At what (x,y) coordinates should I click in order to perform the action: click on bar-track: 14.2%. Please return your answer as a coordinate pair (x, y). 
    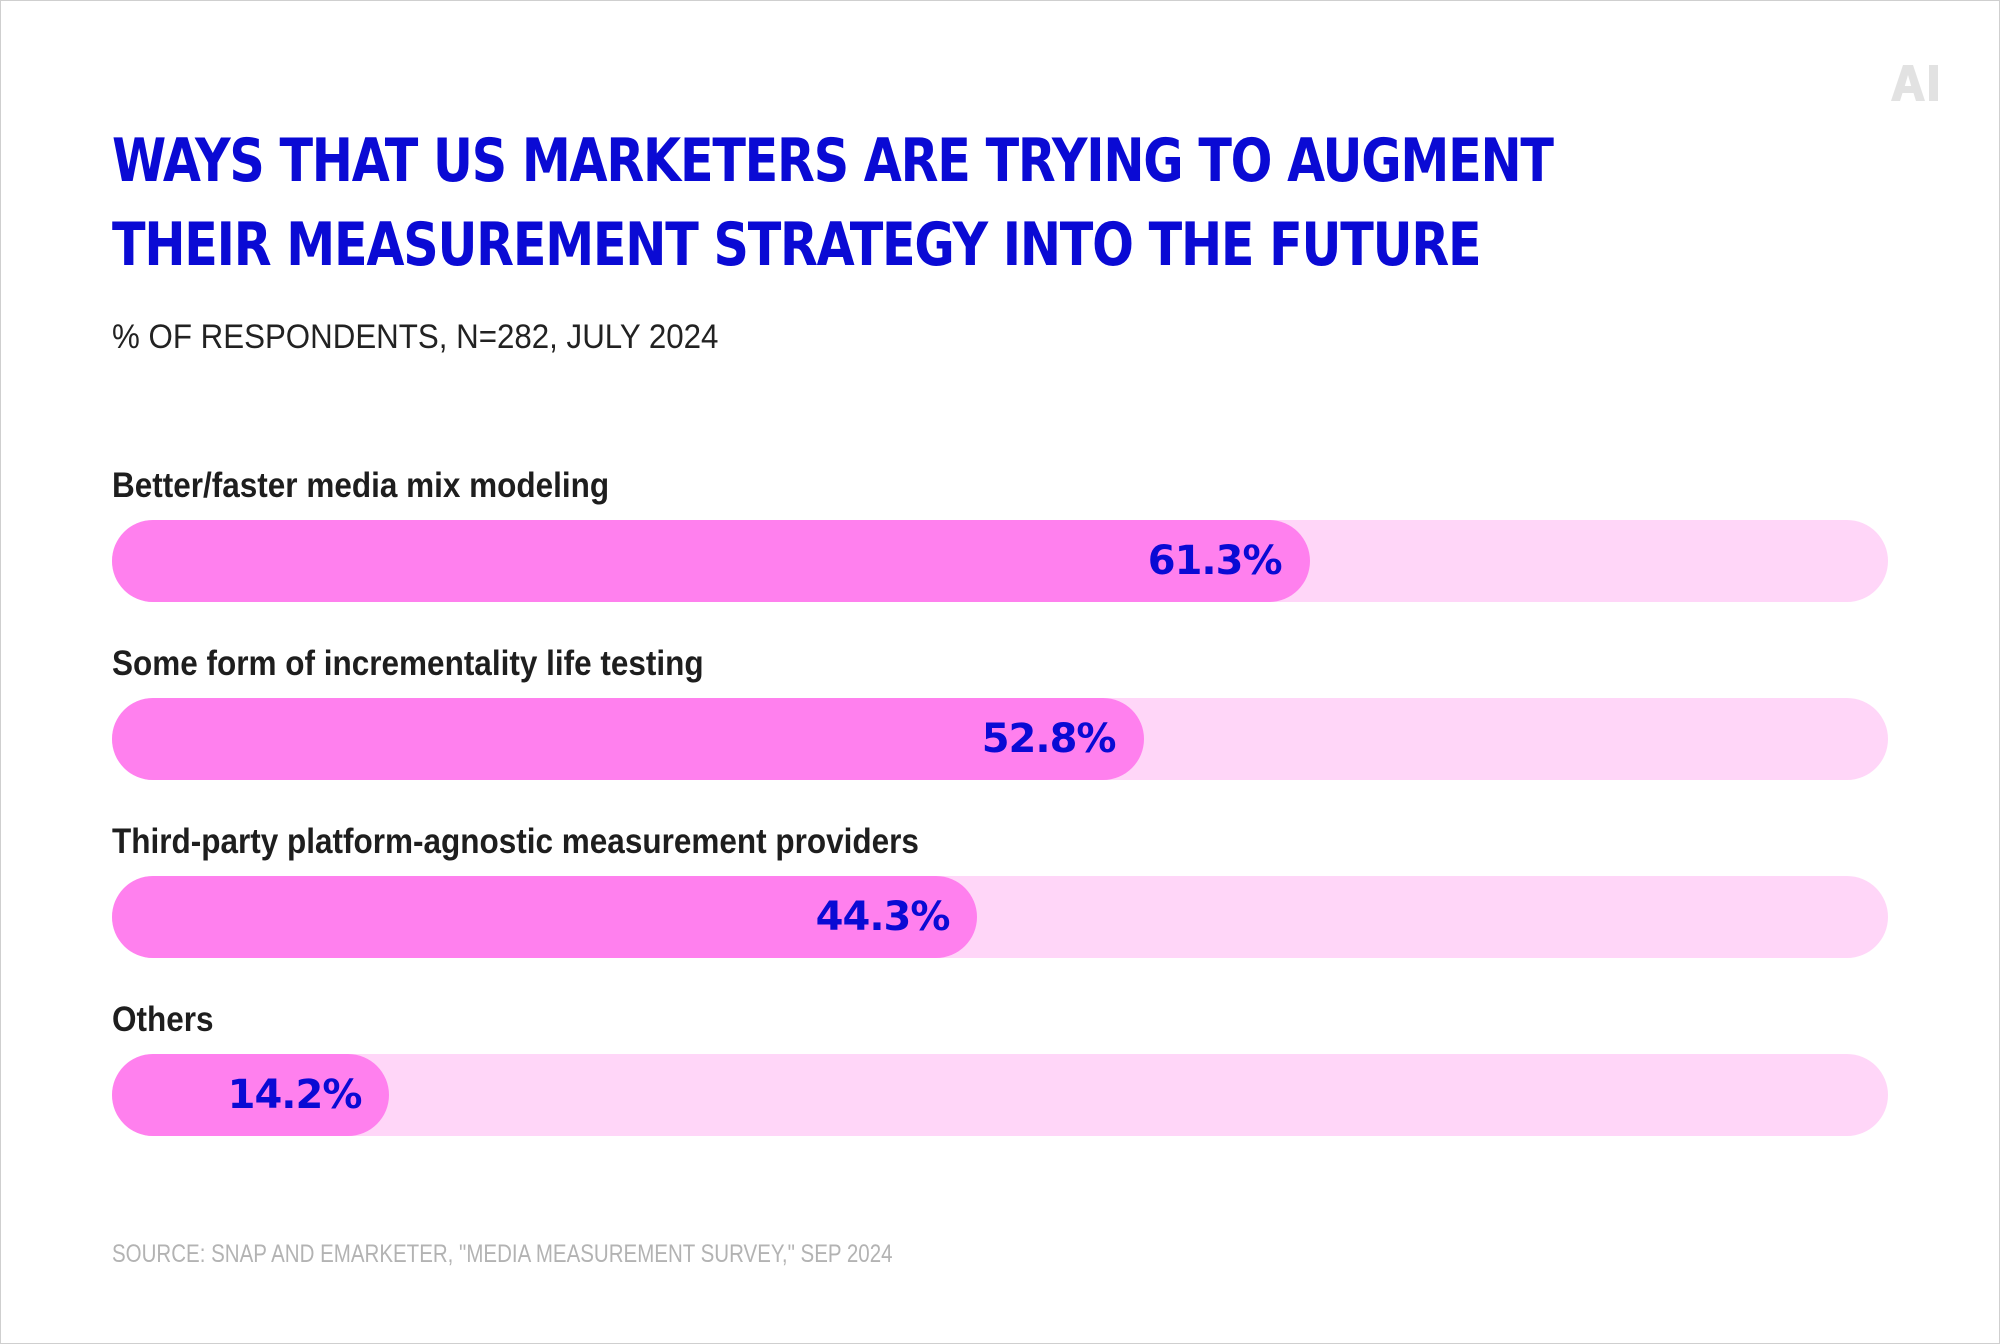
    Looking at the image, I should click on (1000, 1095).